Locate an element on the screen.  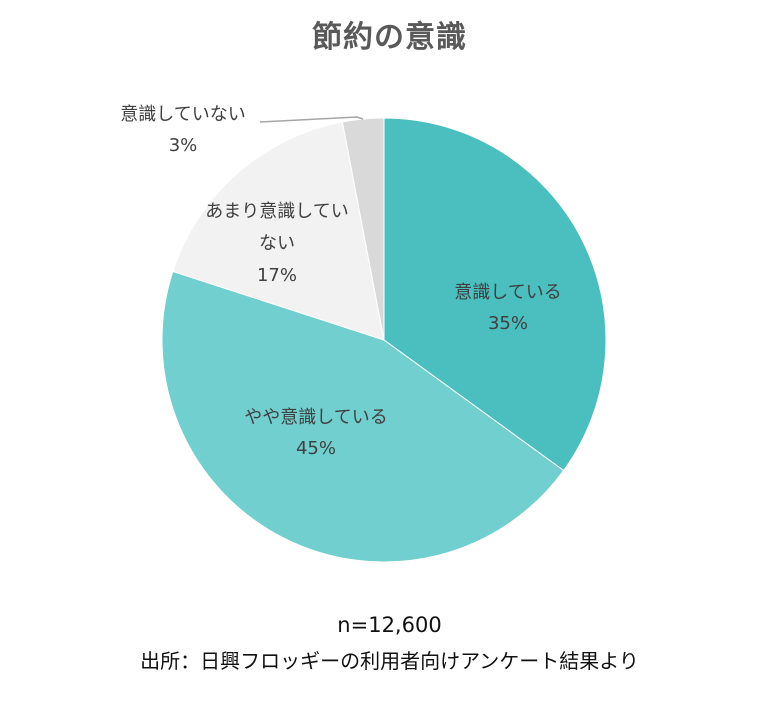
slice-percent-label: 35% is located at coordinates (508, 323).